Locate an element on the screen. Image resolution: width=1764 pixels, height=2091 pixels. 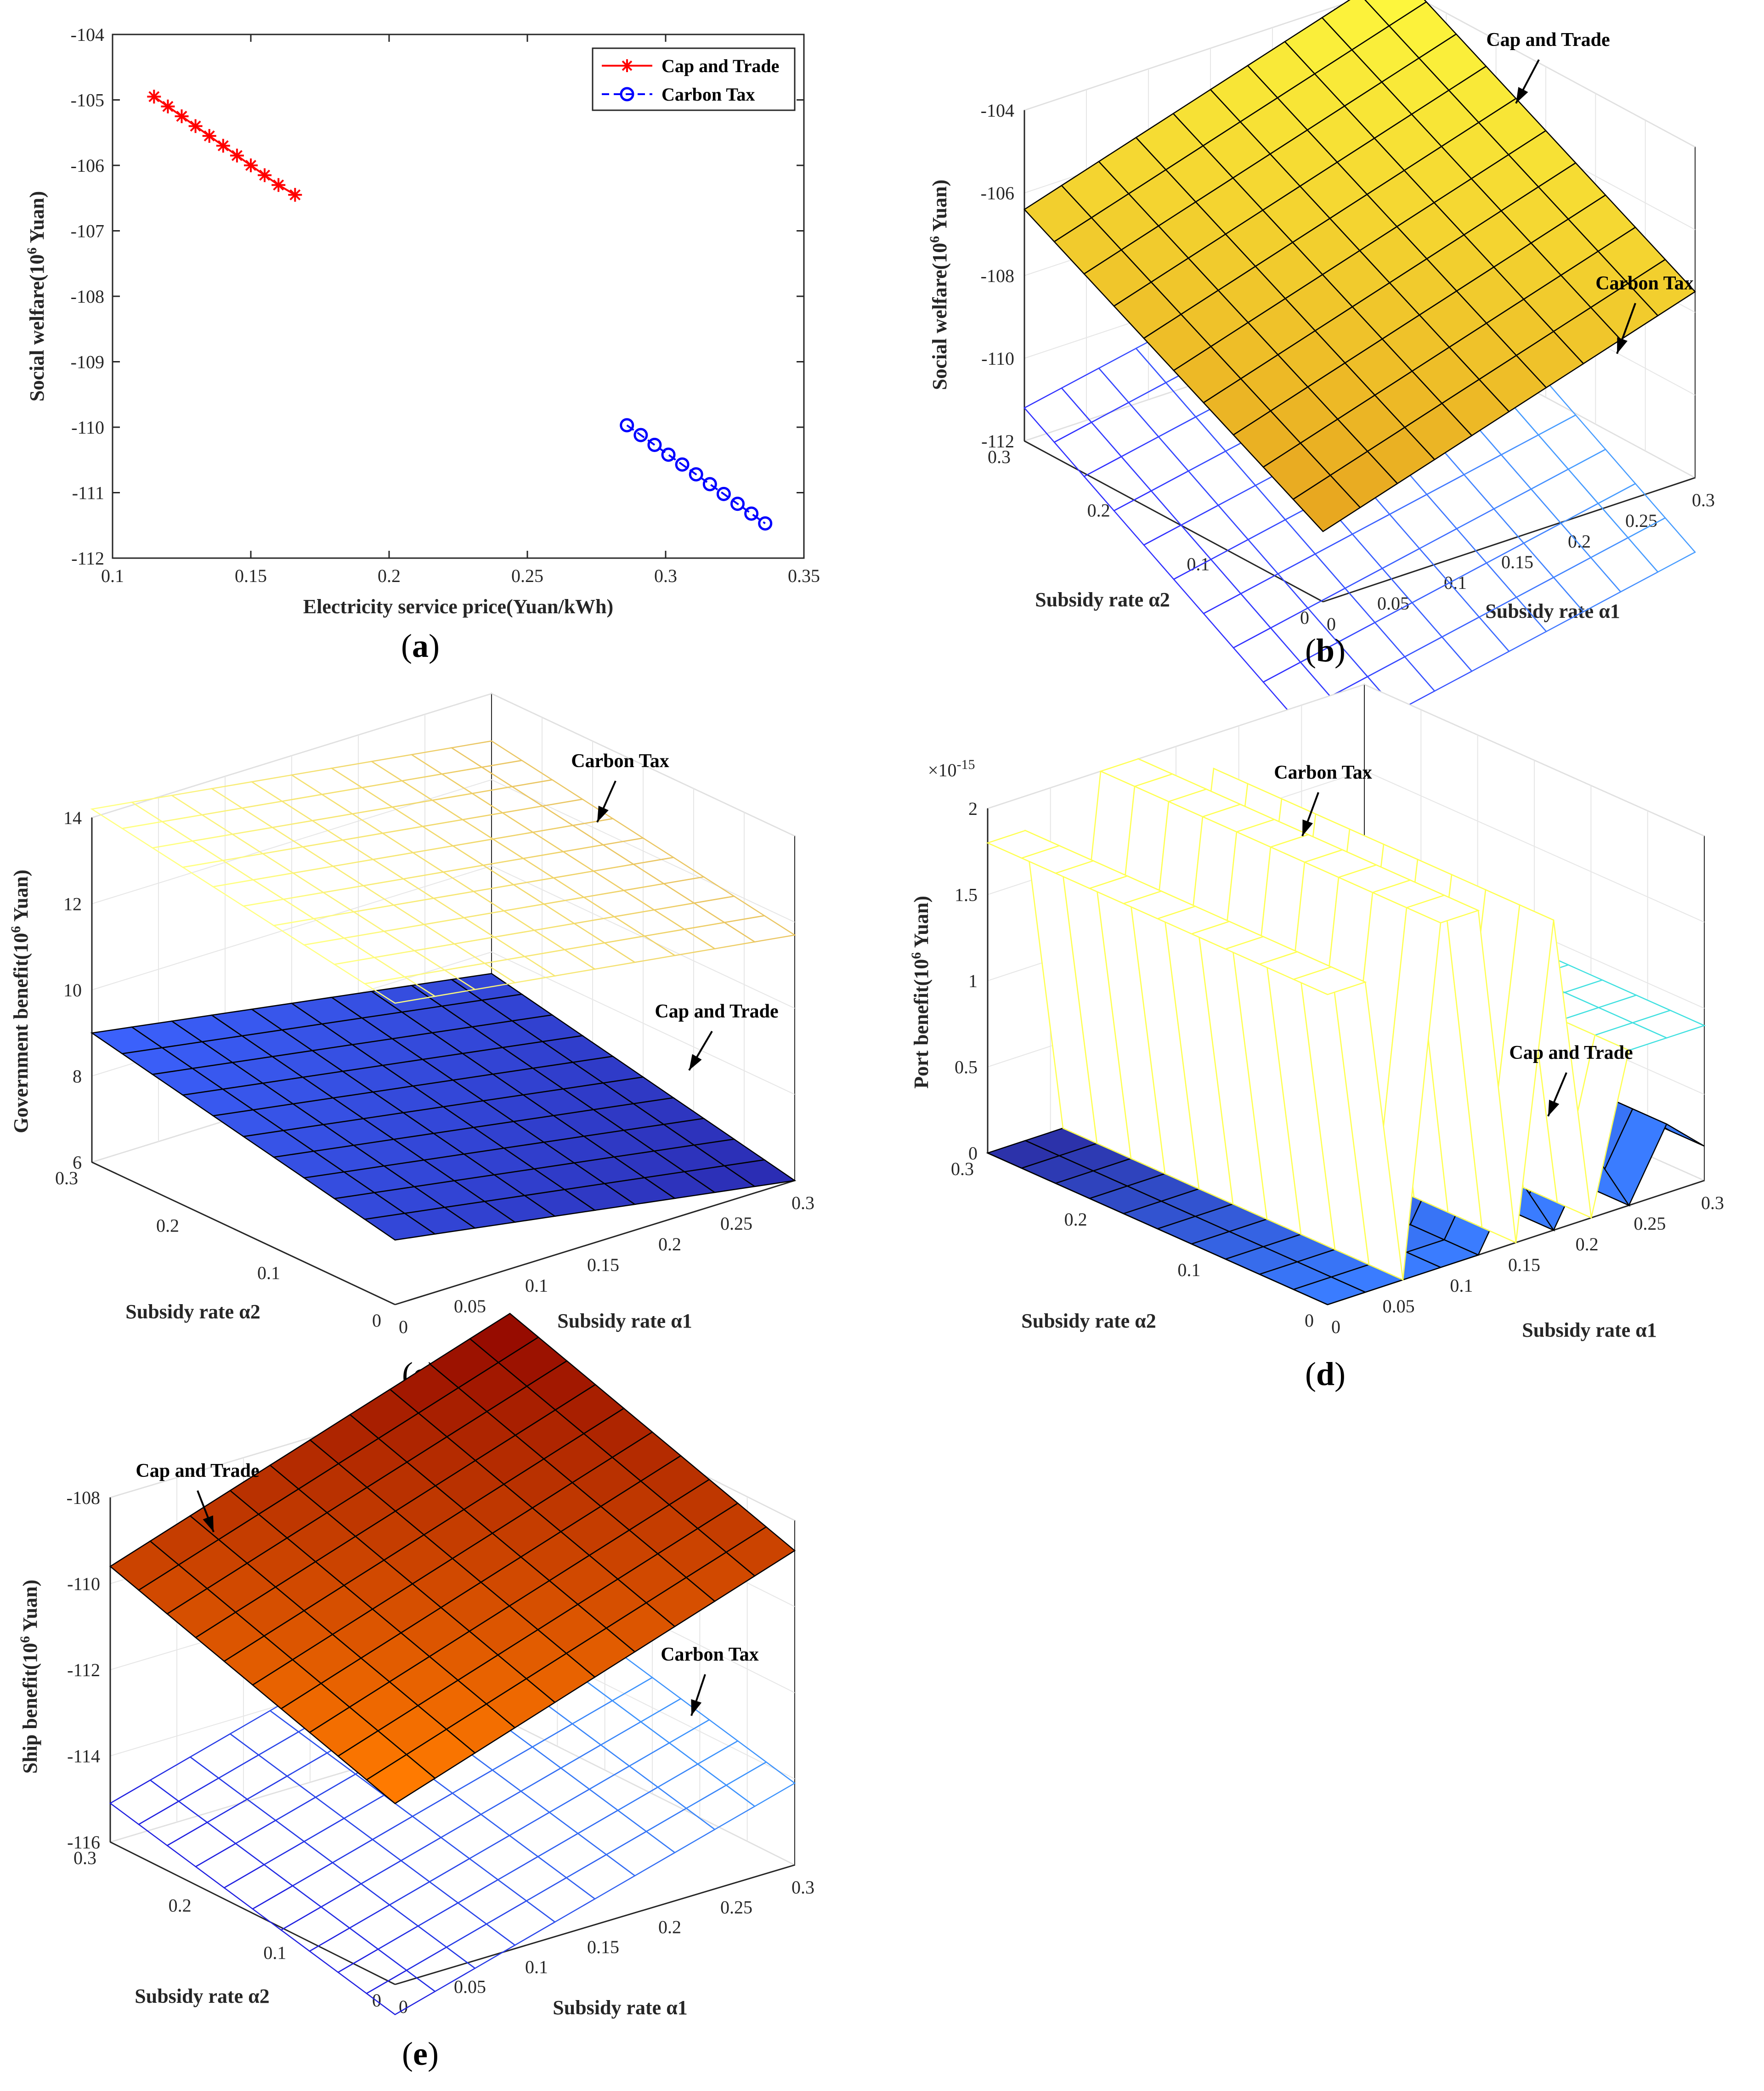
a1-axis-label: Subsidy rate α1 is located at coordinates (624, 1321).